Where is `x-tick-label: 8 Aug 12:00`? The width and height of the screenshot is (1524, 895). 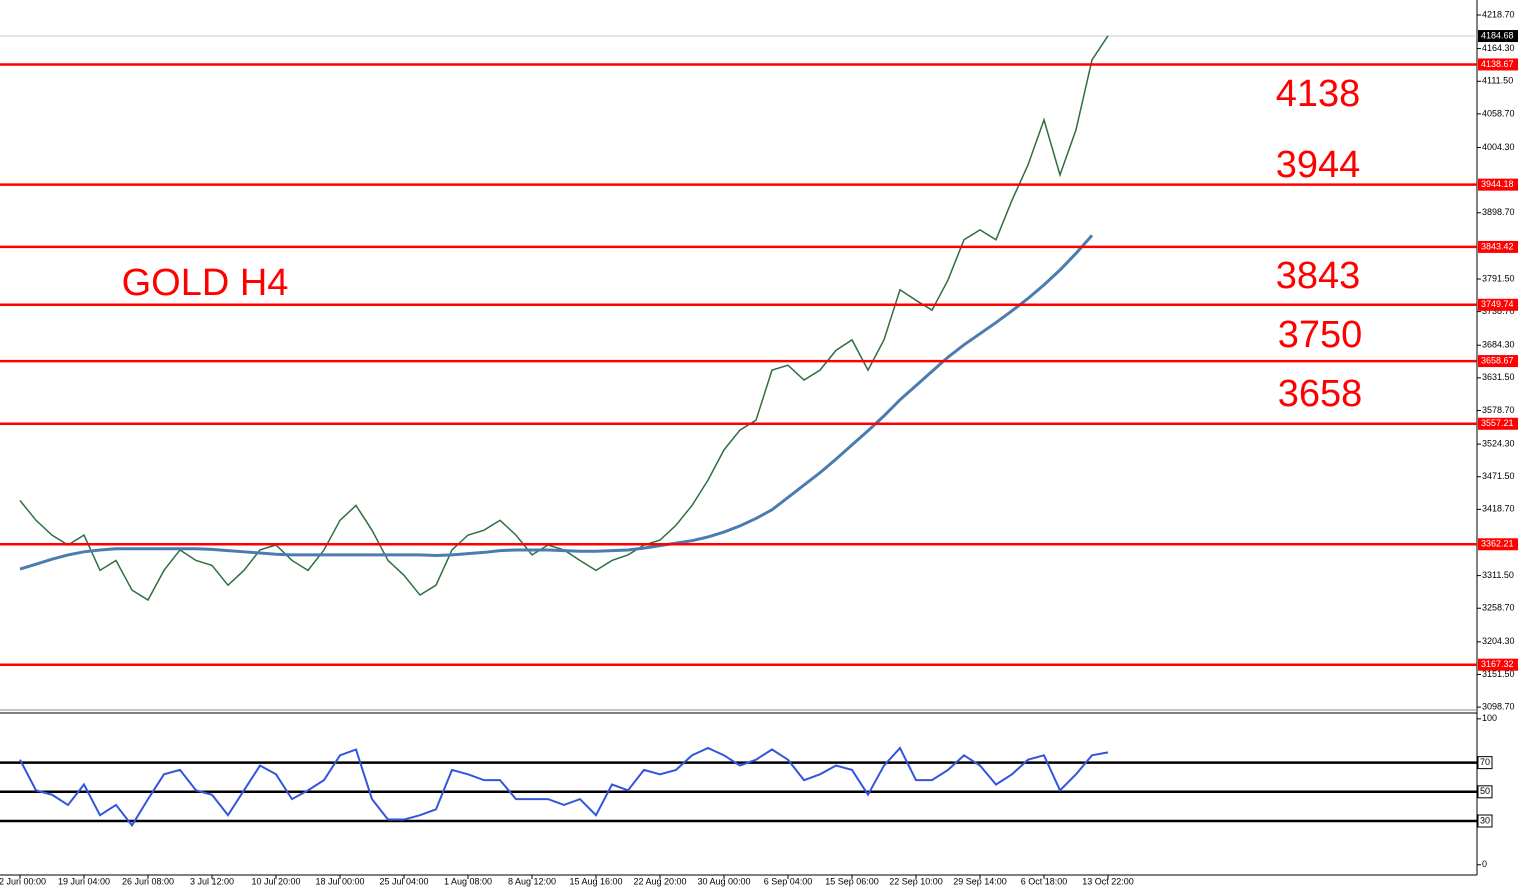 x-tick-label: 8 Aug 12:00 is located at coordinates (532, 881).